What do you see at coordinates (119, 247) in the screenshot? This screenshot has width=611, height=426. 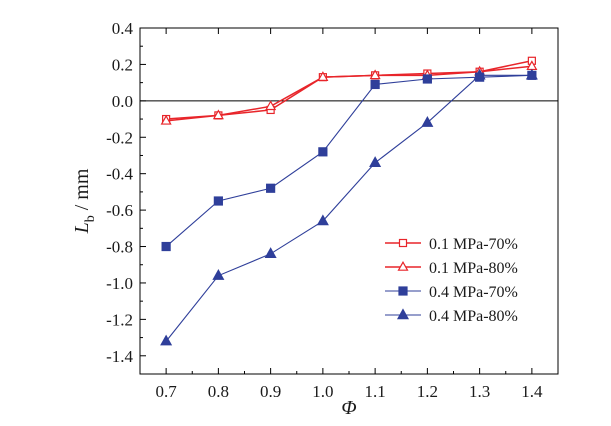 I see `y-tick-label: -0.8` at bounding box center [119, 247].